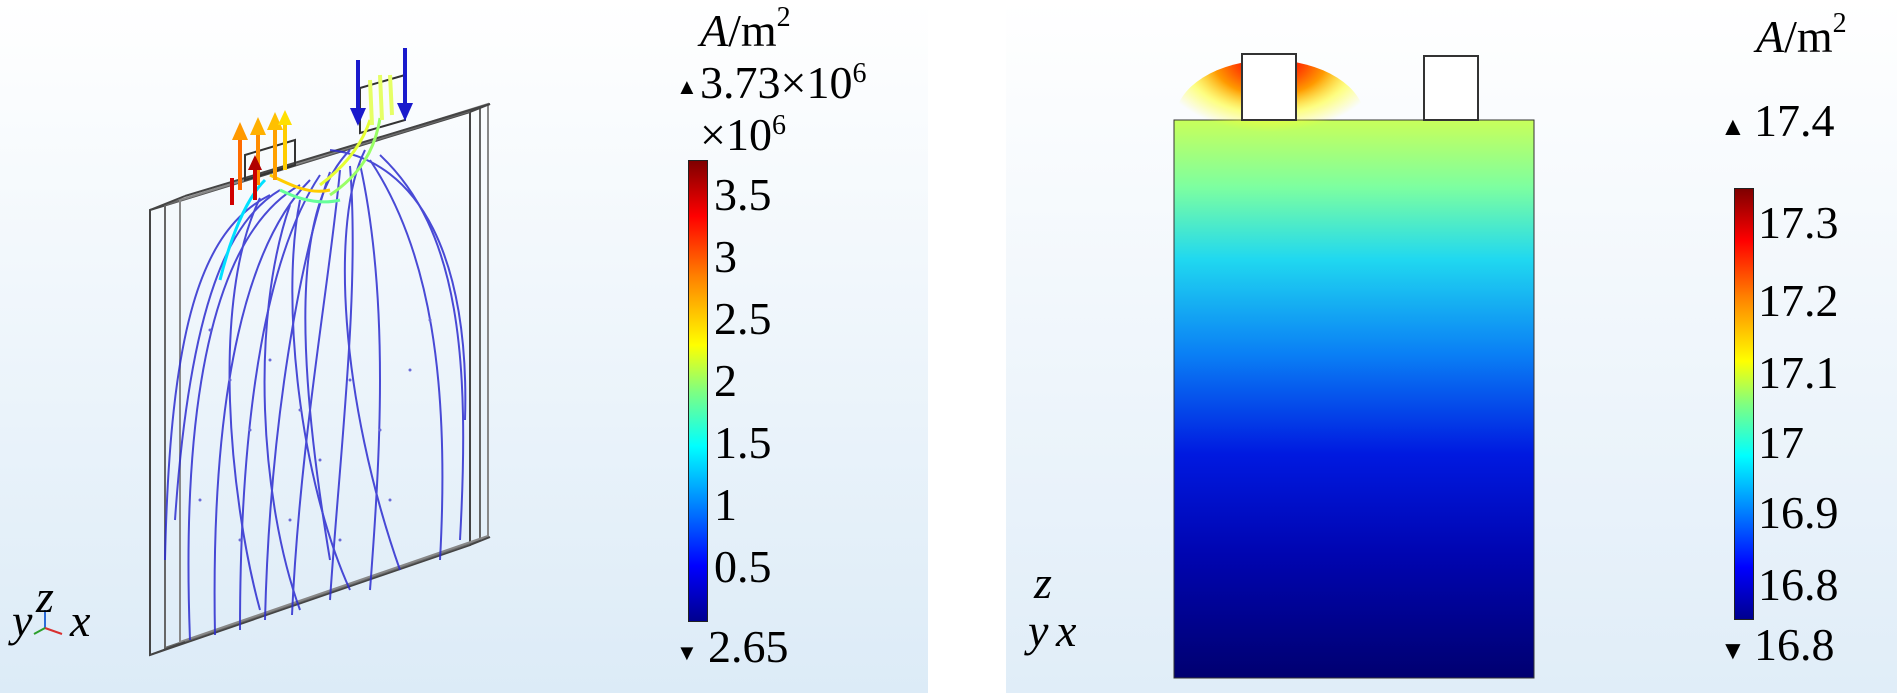  Describe the element at coordinates (1794, 644) in the screenshot. I see `min-value: 16.8` at that location.